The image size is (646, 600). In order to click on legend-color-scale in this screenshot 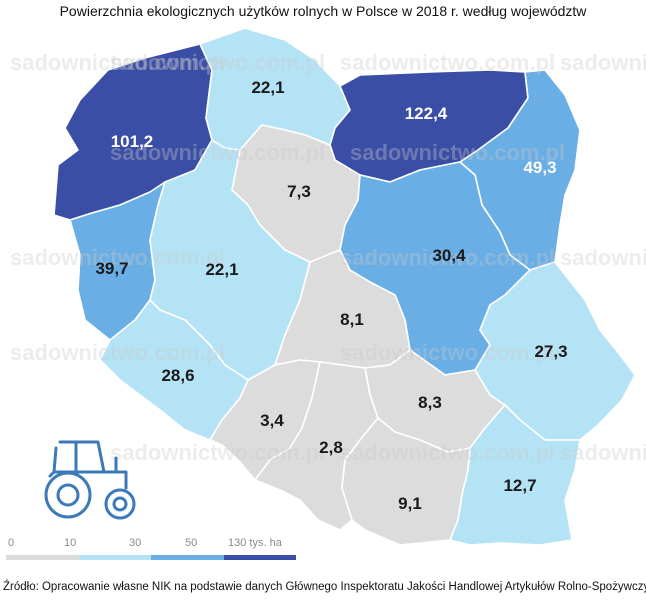, I will do `click(151, 557)`.